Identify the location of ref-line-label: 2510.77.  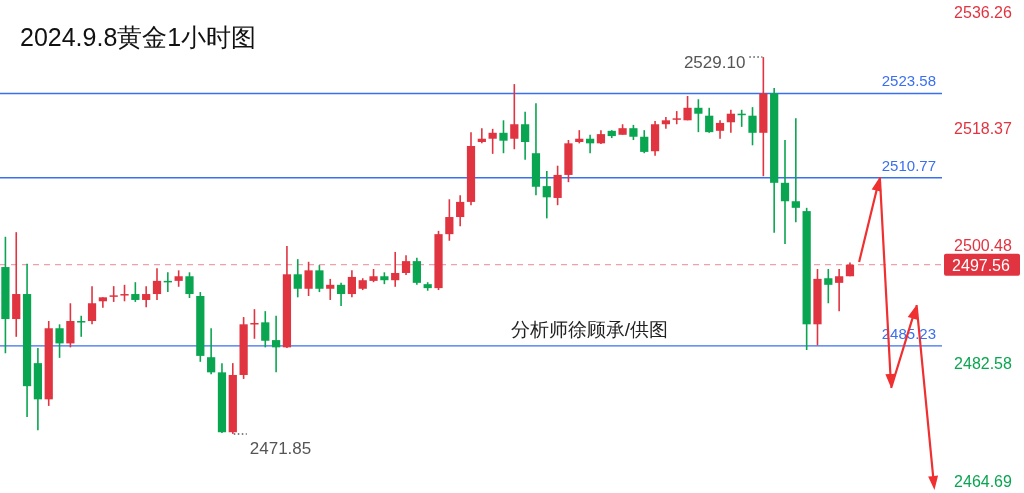
(908, 165).